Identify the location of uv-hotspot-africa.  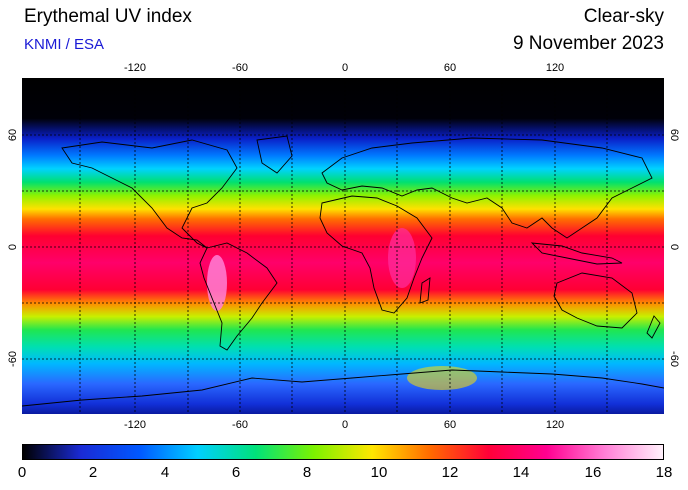
(402, 258).